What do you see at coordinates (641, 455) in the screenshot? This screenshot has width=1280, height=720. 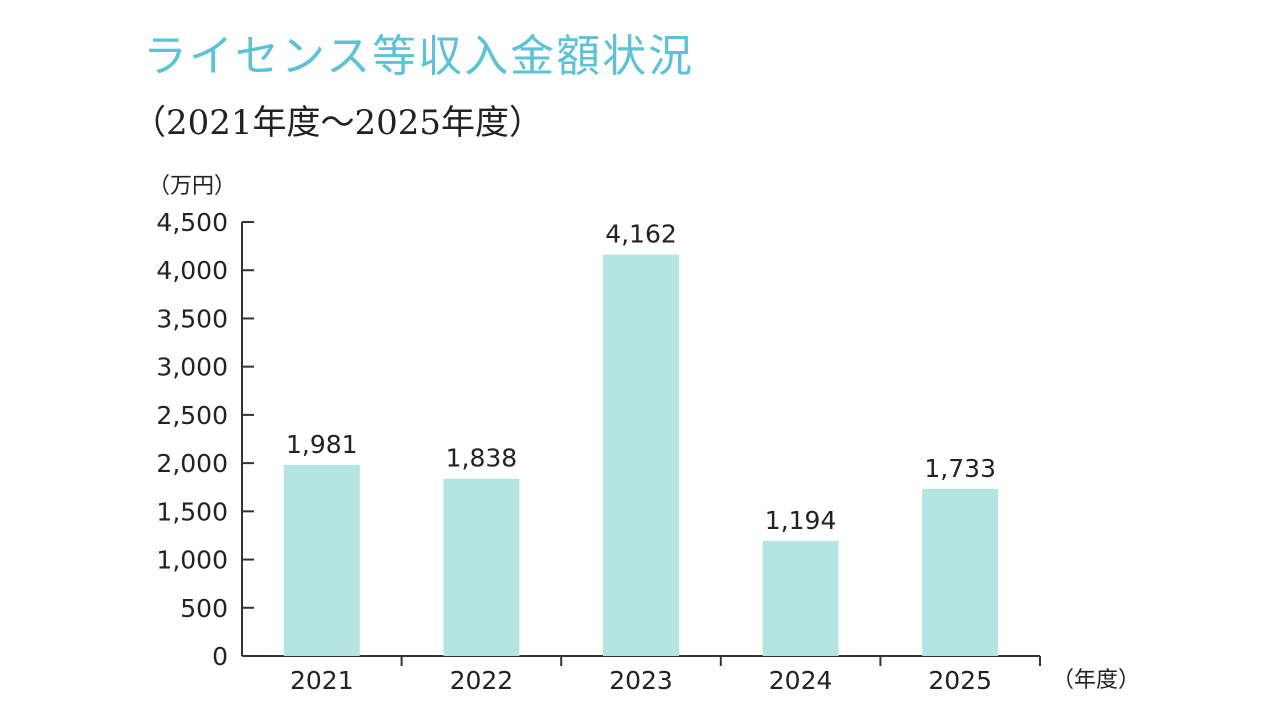 I see `bar-2023` at bounding box center [641, 455].